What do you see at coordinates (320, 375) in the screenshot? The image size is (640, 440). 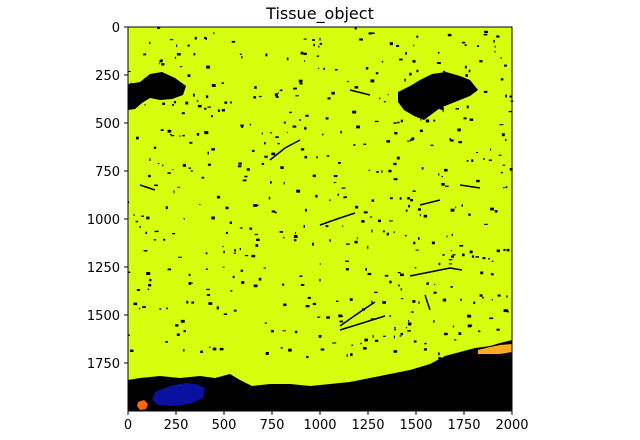 I see `background-bottom-band` at bounding box center [320, 375].